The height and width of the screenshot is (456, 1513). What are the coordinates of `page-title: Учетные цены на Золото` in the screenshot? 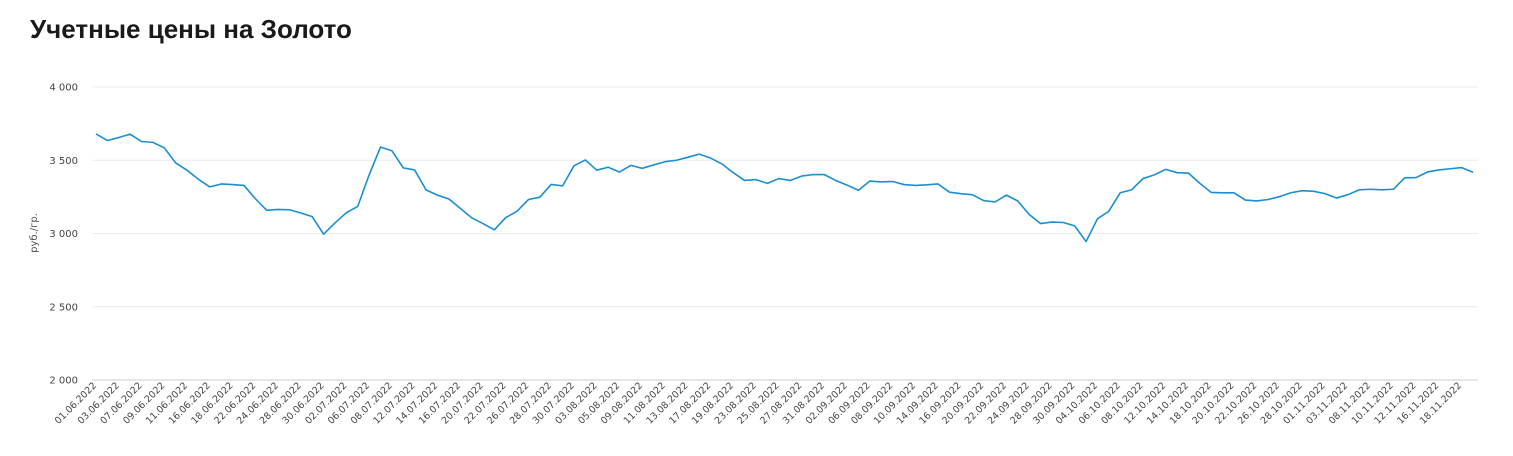 It's located at (191, 29).